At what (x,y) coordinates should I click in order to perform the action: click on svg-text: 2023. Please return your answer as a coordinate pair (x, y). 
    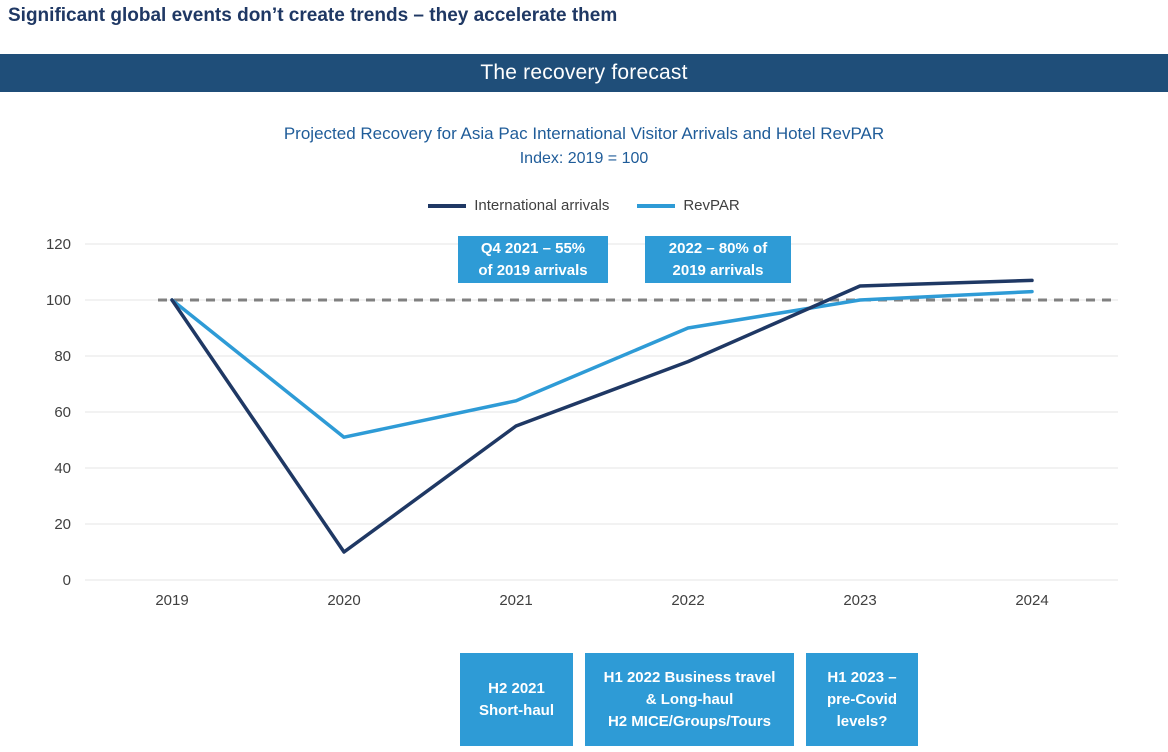
    Looking at the image, I should click on (859, 600).